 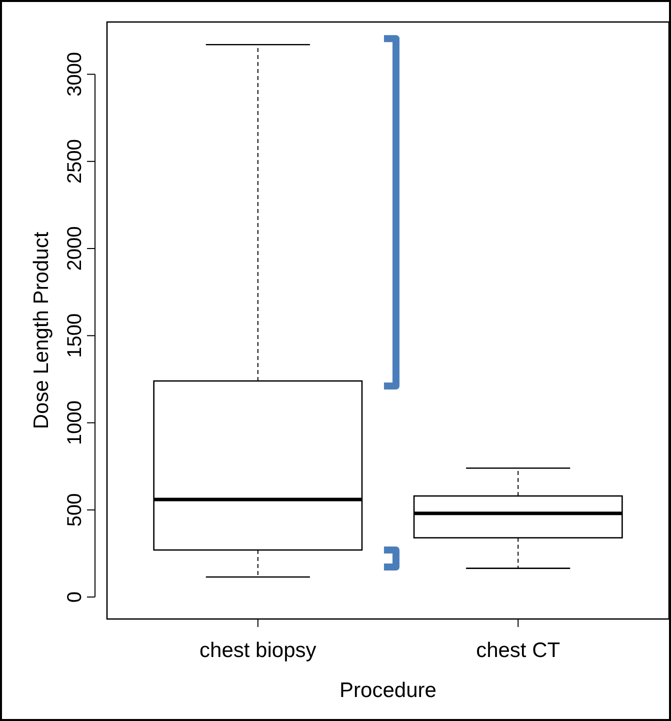 I want to click on y-tick-label: 0, so click(x=75, y=597).